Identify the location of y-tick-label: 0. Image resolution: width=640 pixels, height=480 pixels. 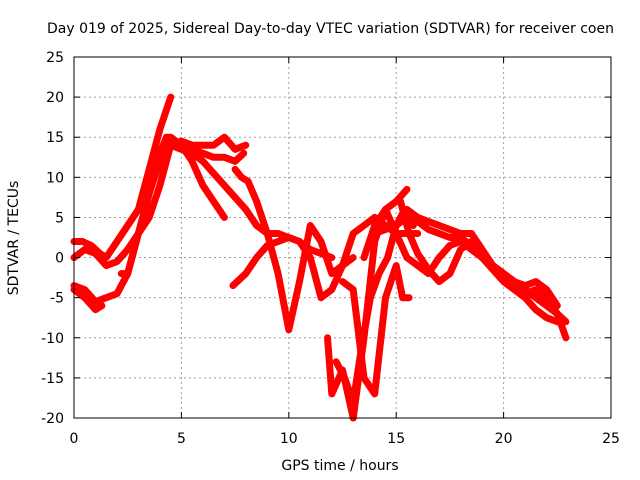
(59, 259).